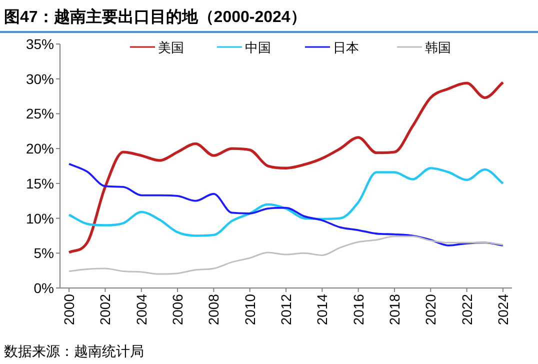 This screenshot has height=364, width=538. Describe the element at coordinates (105, 310) in the screenshot. I see `x-tick-label: 2002` at that location.